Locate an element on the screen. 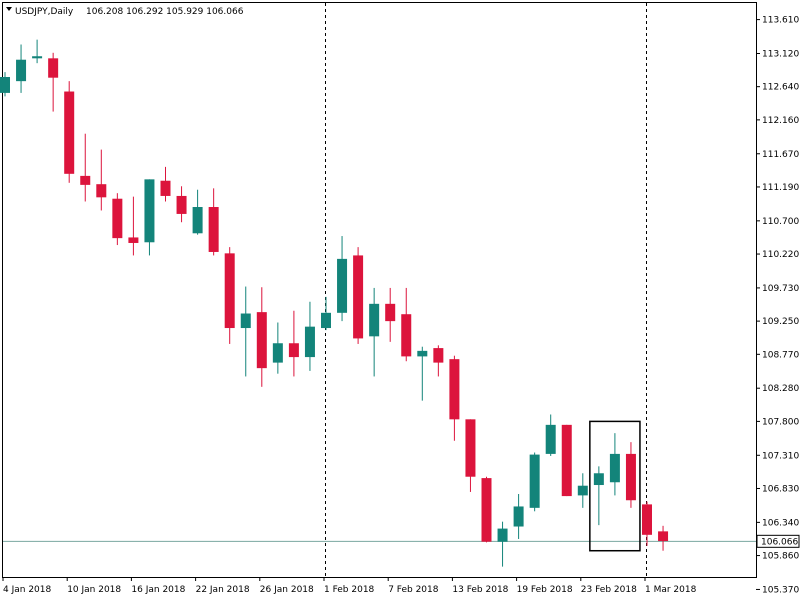 The width and height of the screenshot is (800, 604). y-tick-label: 111.670 is located at coordinates (780, 155).